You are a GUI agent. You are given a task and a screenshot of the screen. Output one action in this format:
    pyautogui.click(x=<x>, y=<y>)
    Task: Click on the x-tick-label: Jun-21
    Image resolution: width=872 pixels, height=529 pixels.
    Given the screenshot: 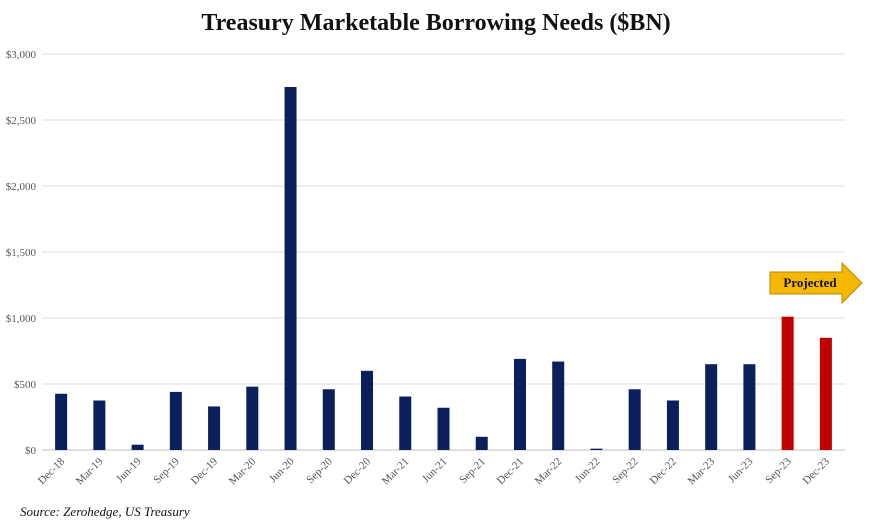 What is the action you would take?
    pyautogui.click(x=435, y=471)
    